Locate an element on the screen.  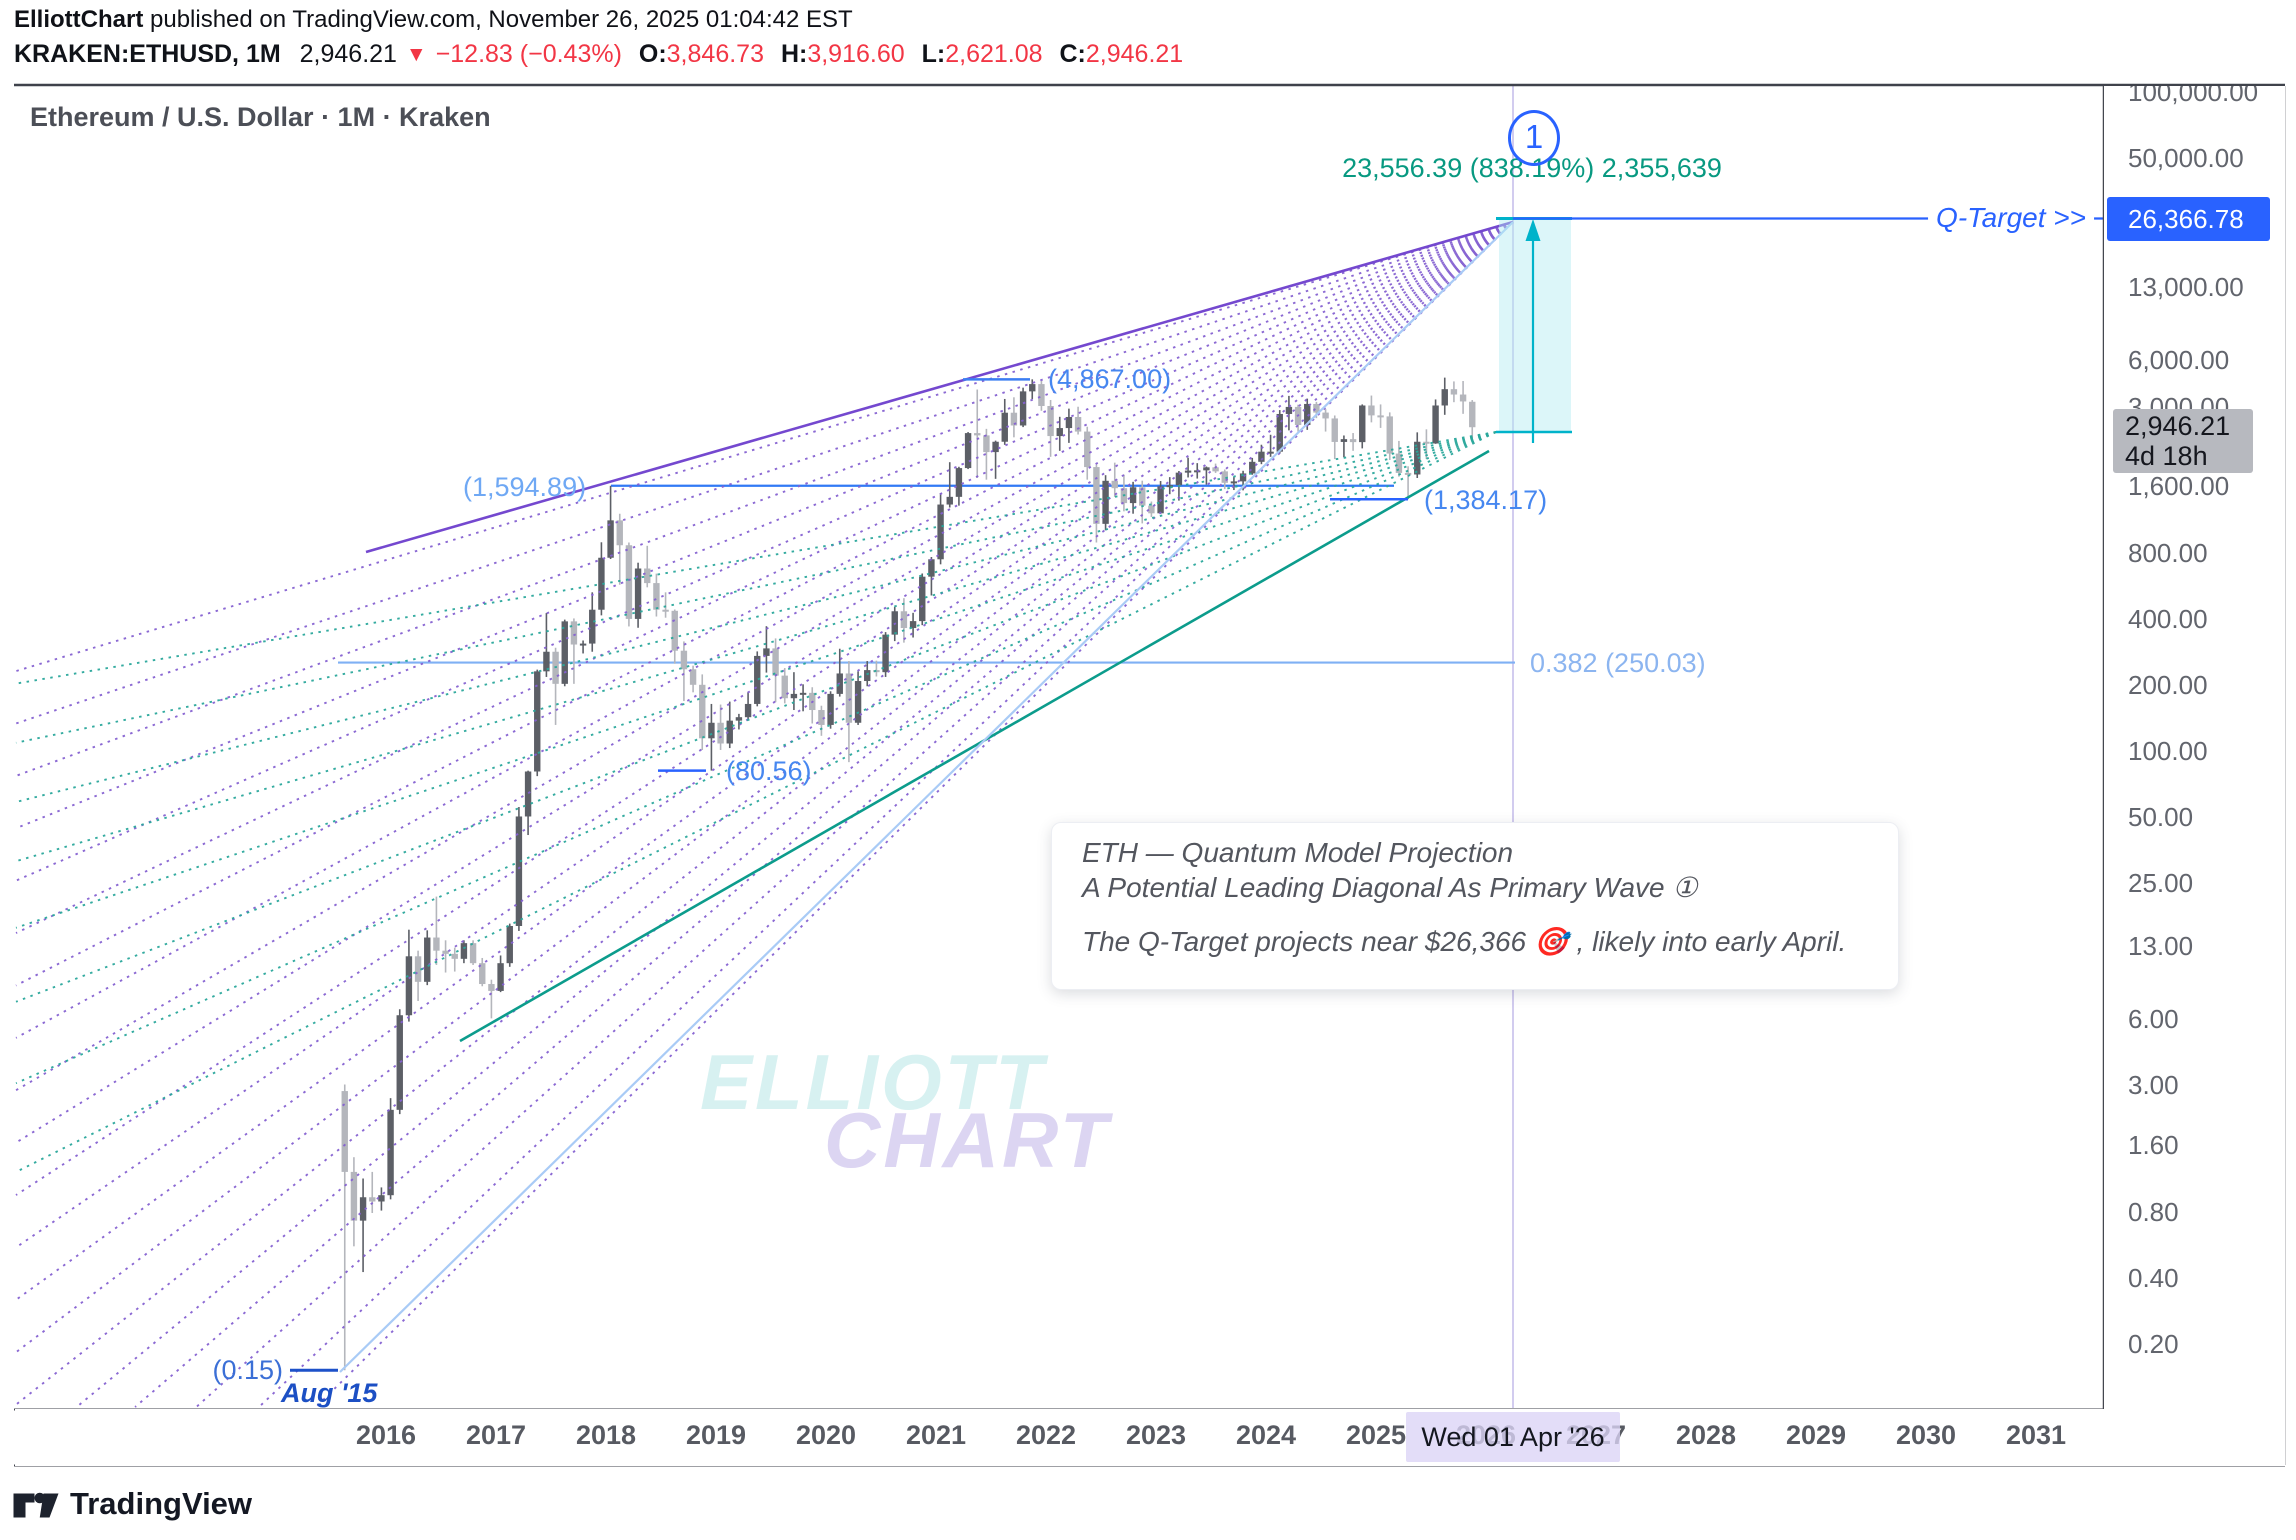
price-tick: 3.00 is located at coordinates (2153, 1085).